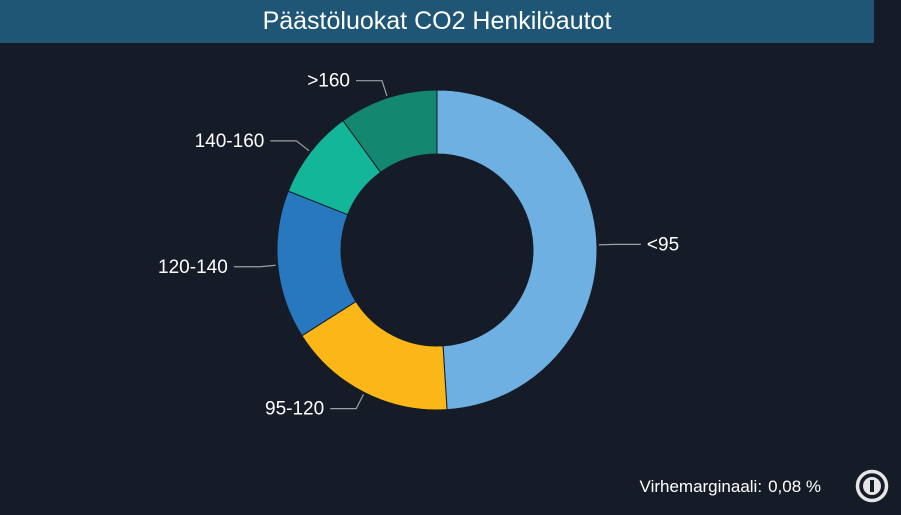  I want to click on chart-title: Päästöluokat CO2 Henkilöautot, so click(437, 21).